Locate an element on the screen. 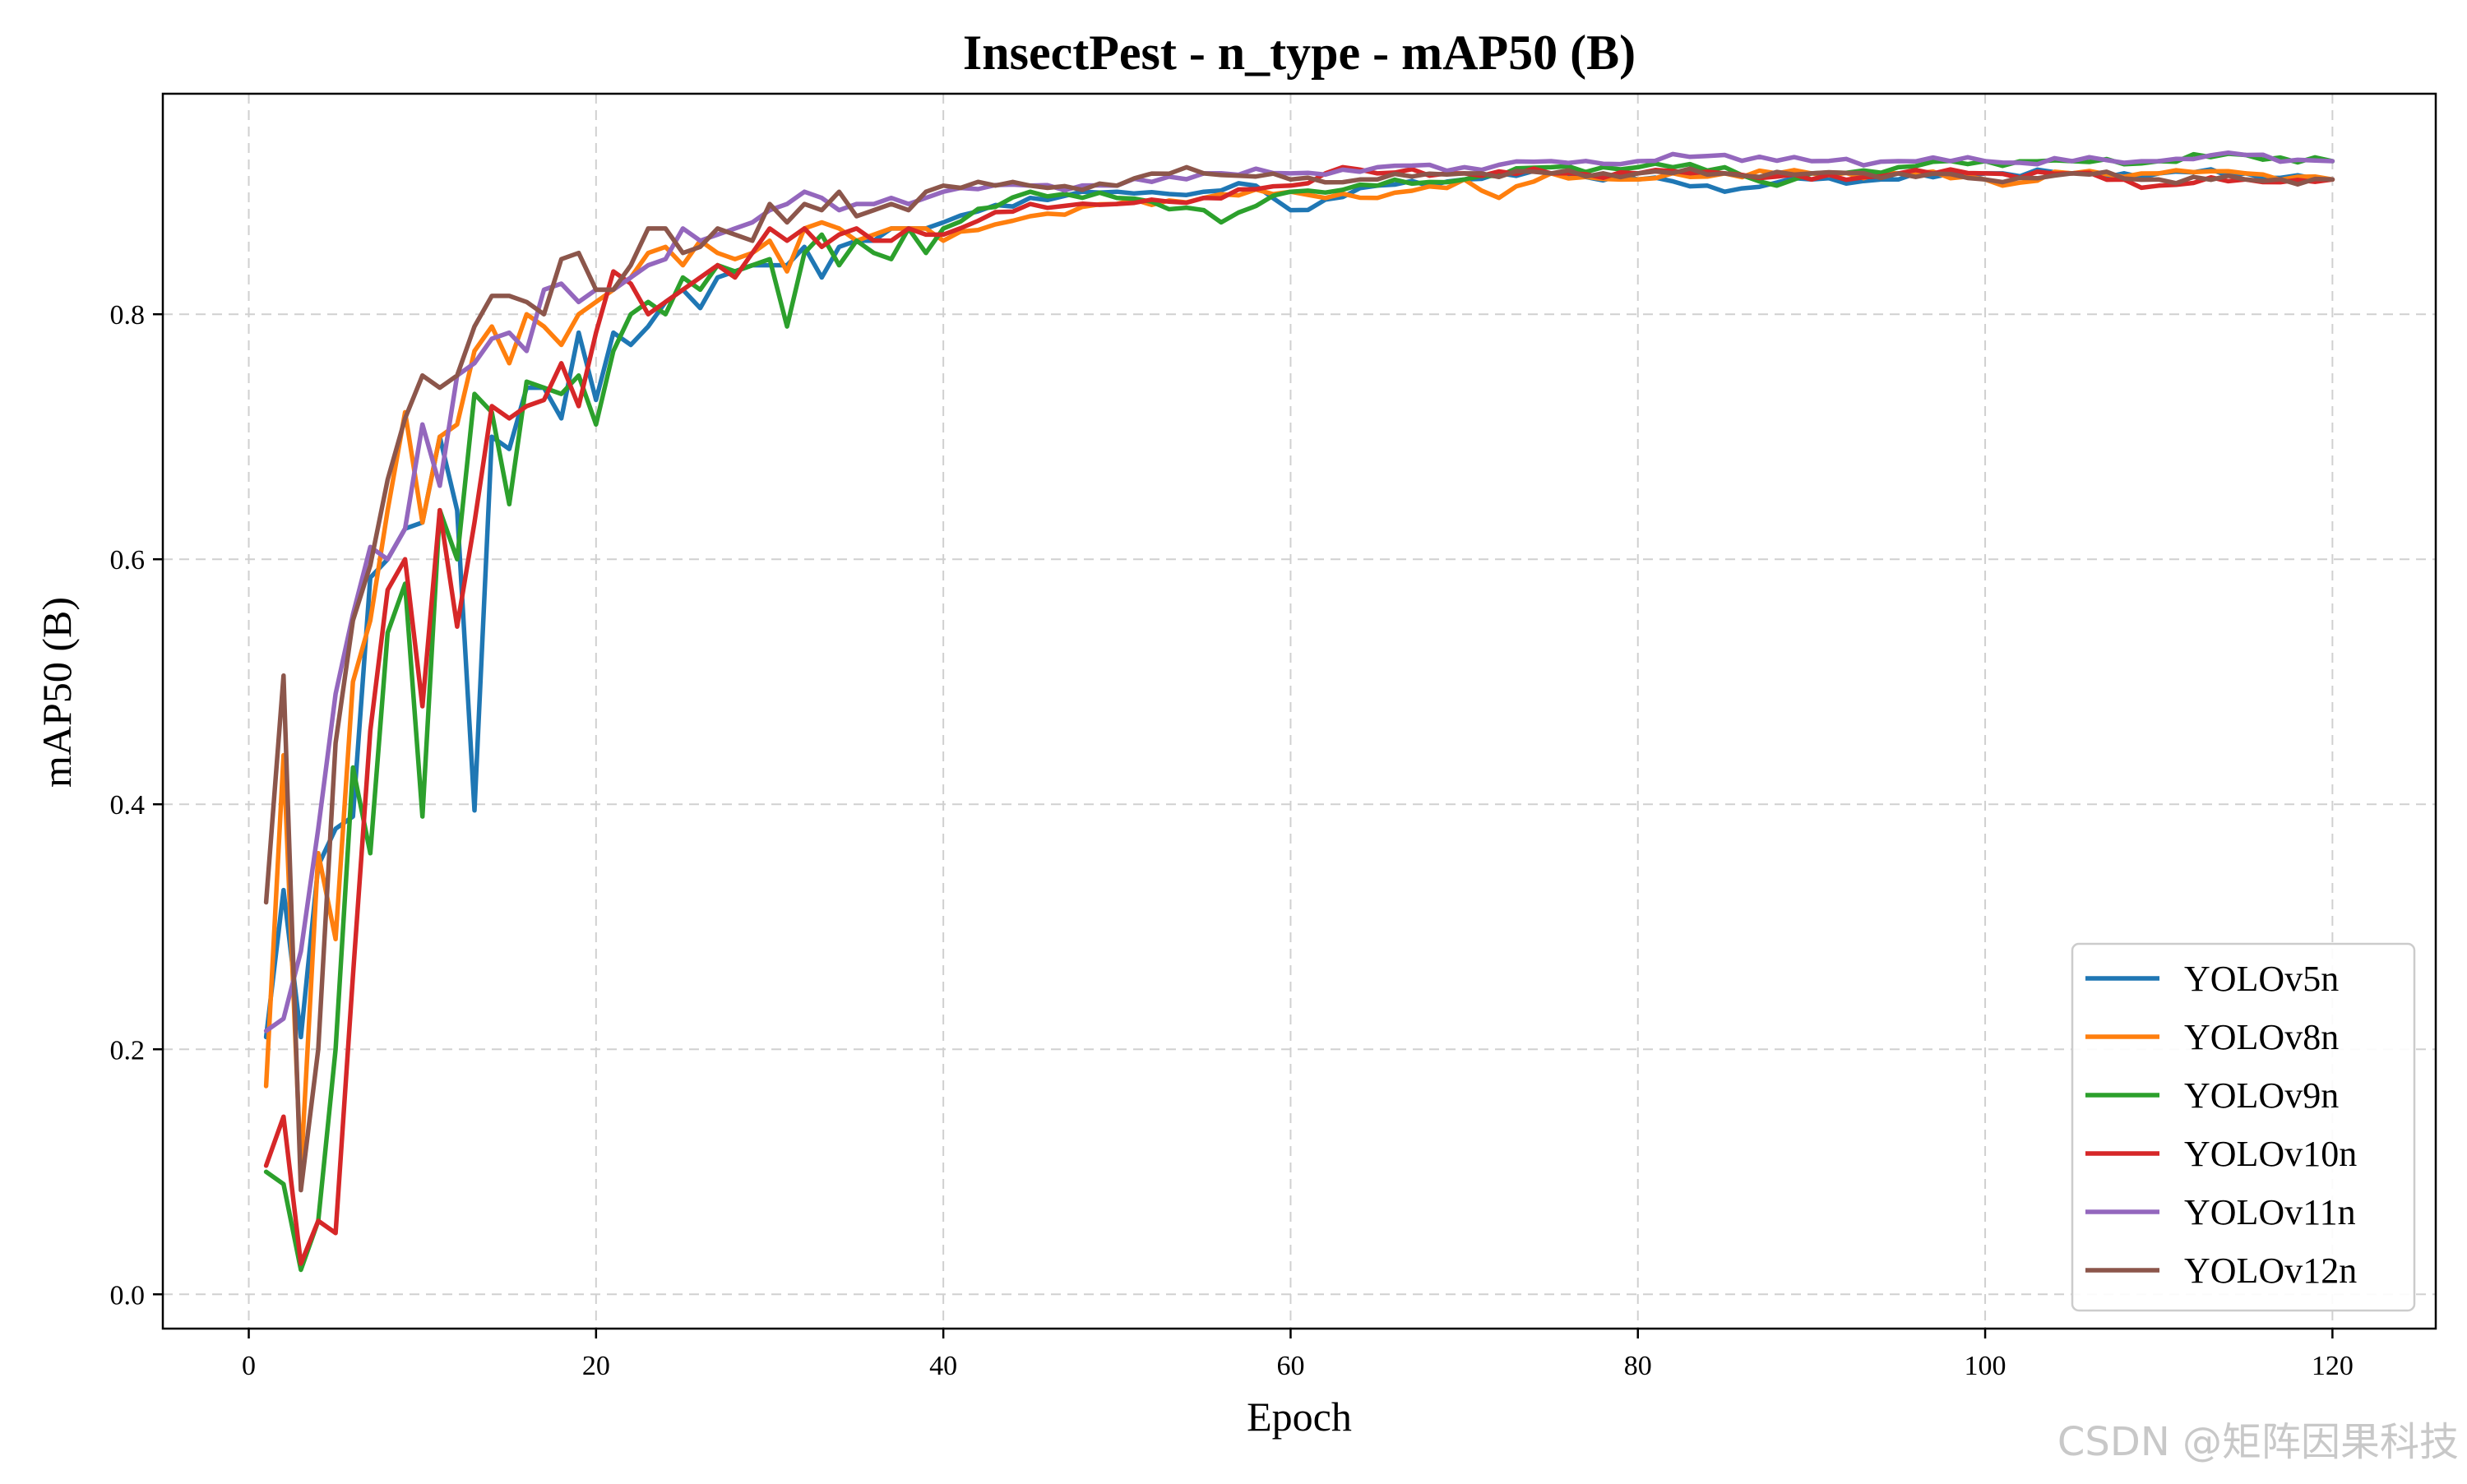  y-tick-label: 0.0 is located at coordinates (128, 1295).